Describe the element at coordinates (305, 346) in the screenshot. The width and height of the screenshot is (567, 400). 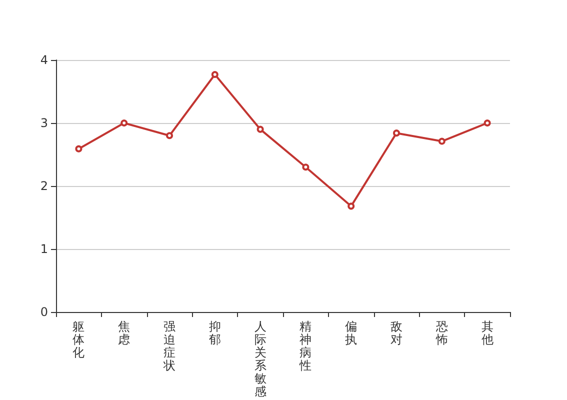
I see `x-tick-label: 精神病性` at that location.